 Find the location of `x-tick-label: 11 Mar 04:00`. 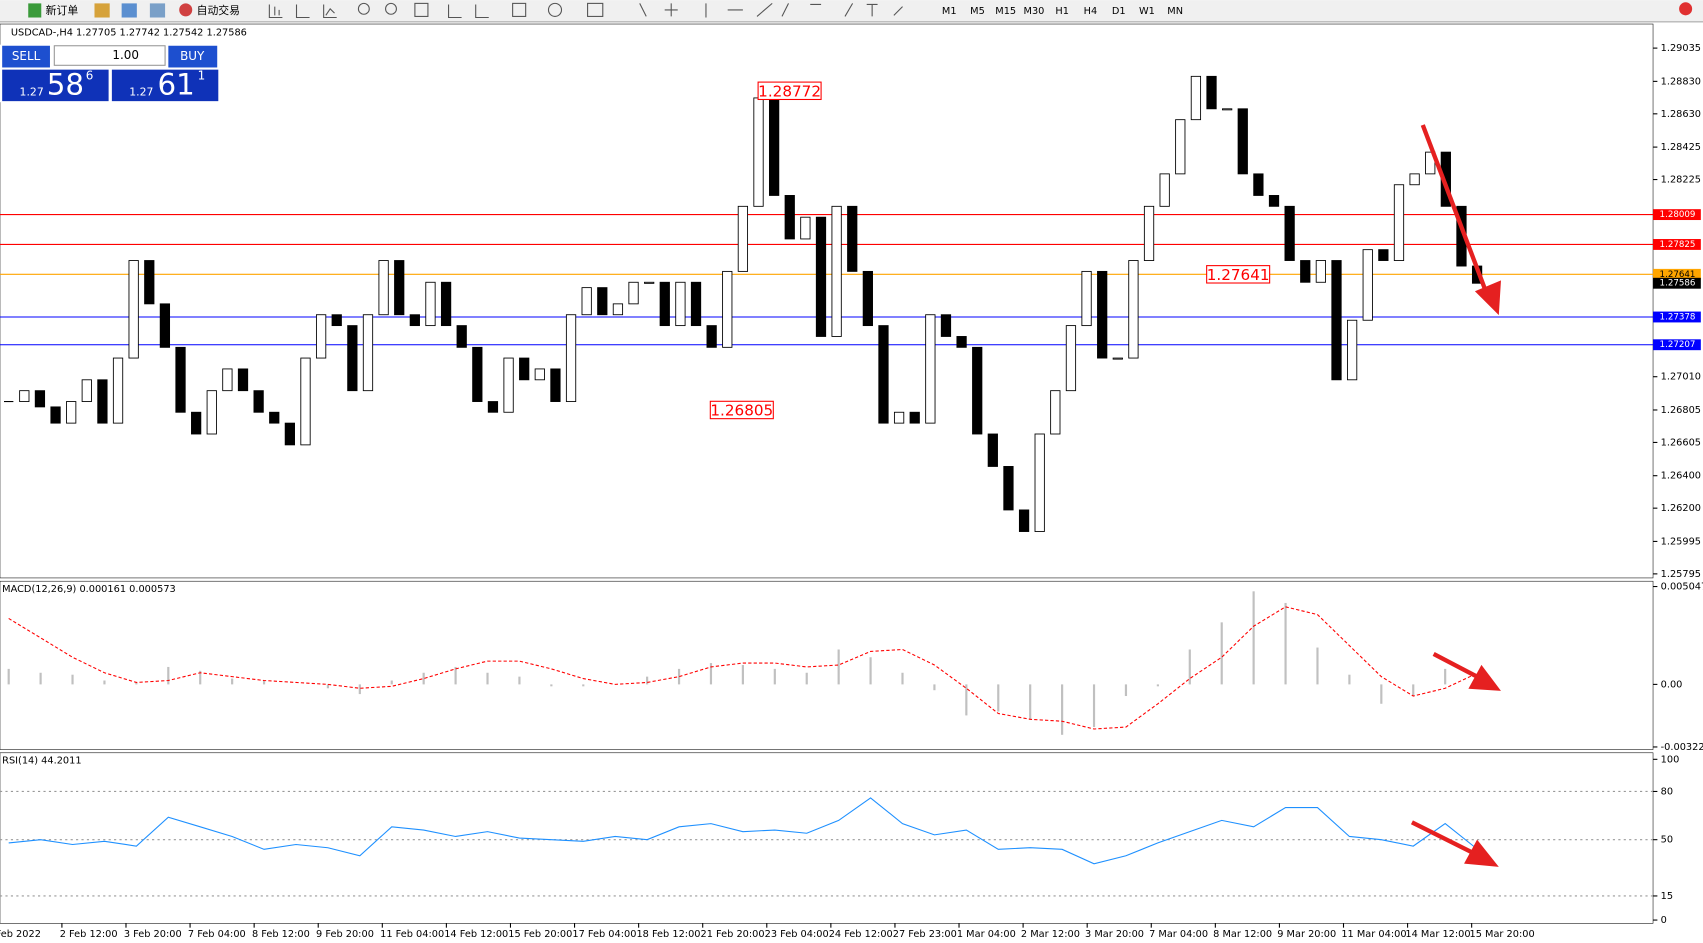

x-tick-label: 11 Mar 04:00 is located at coordinates (1373, 934).